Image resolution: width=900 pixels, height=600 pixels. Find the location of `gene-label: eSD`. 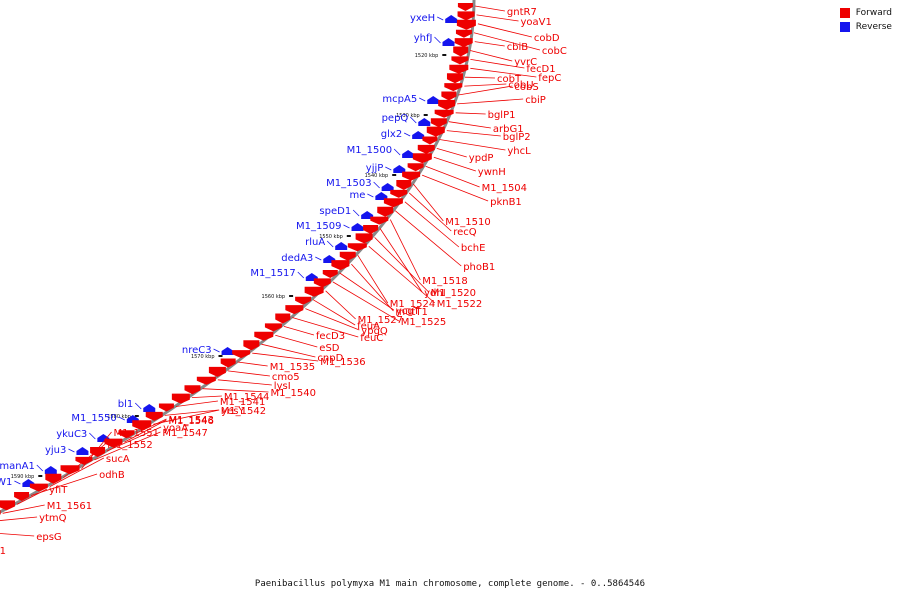

gene-label: eSD is located at coordinates (329, 348).